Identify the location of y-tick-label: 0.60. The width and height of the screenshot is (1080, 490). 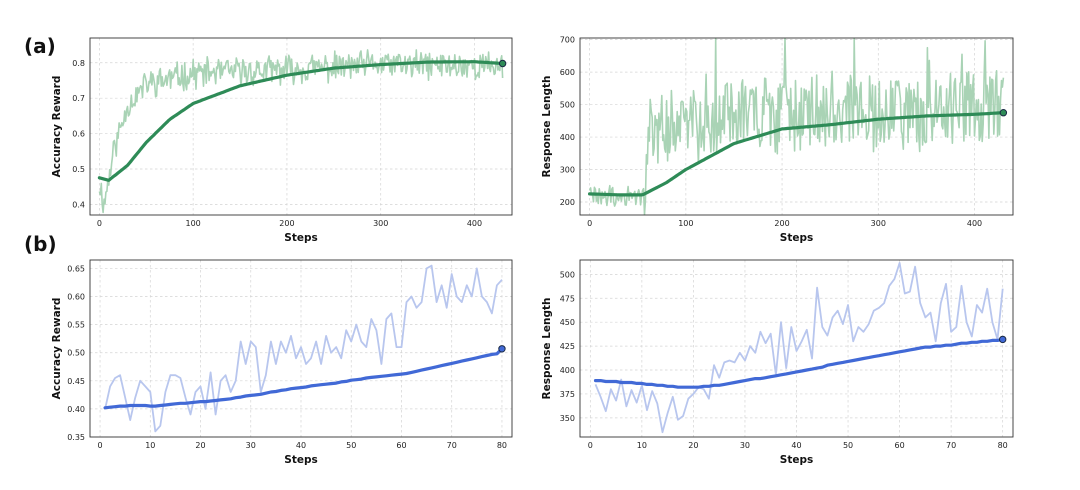
(76, 297).